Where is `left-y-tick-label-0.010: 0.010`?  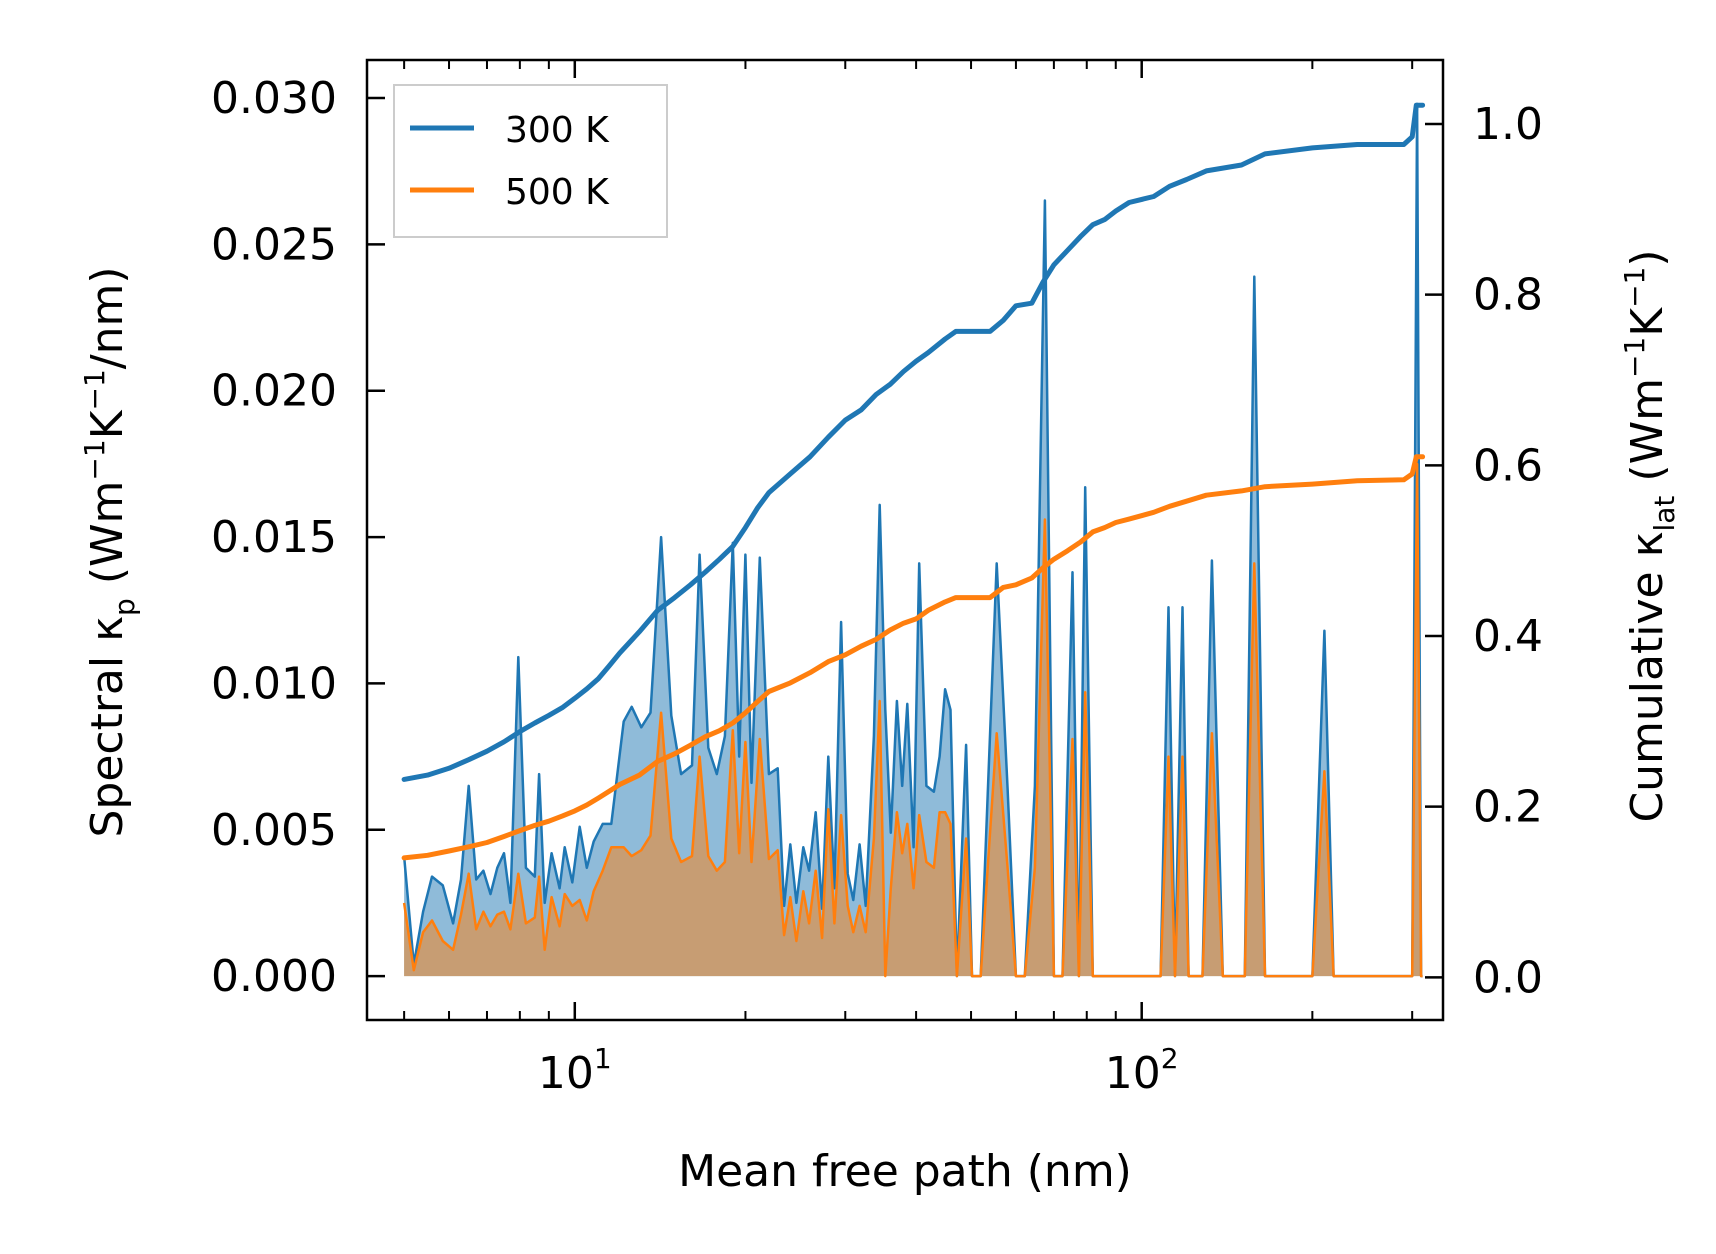 left-y-tick-label-0.010: 0.010 is located at coordinates (274, 683).